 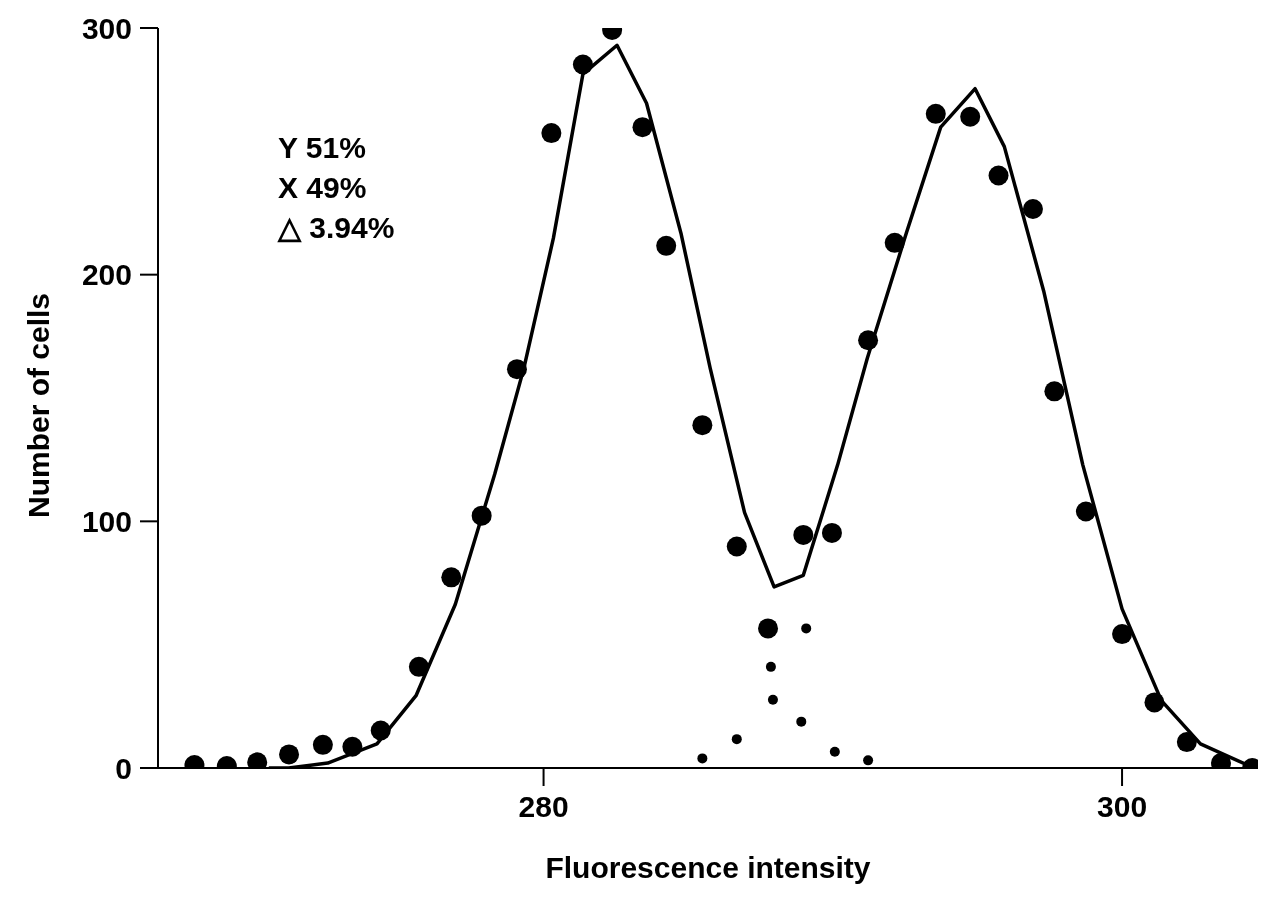 What do you see at coordinates (38, 405) in the screenshot?
I see `y-axis-title: Number of cells` at bounding box center [38, 405].